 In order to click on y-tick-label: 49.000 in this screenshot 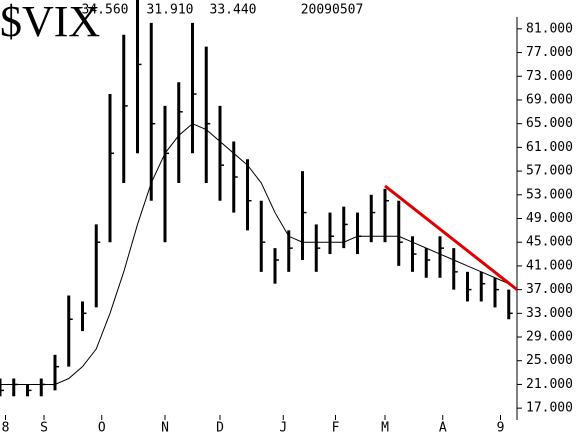, I will do `click(549, 218)`.